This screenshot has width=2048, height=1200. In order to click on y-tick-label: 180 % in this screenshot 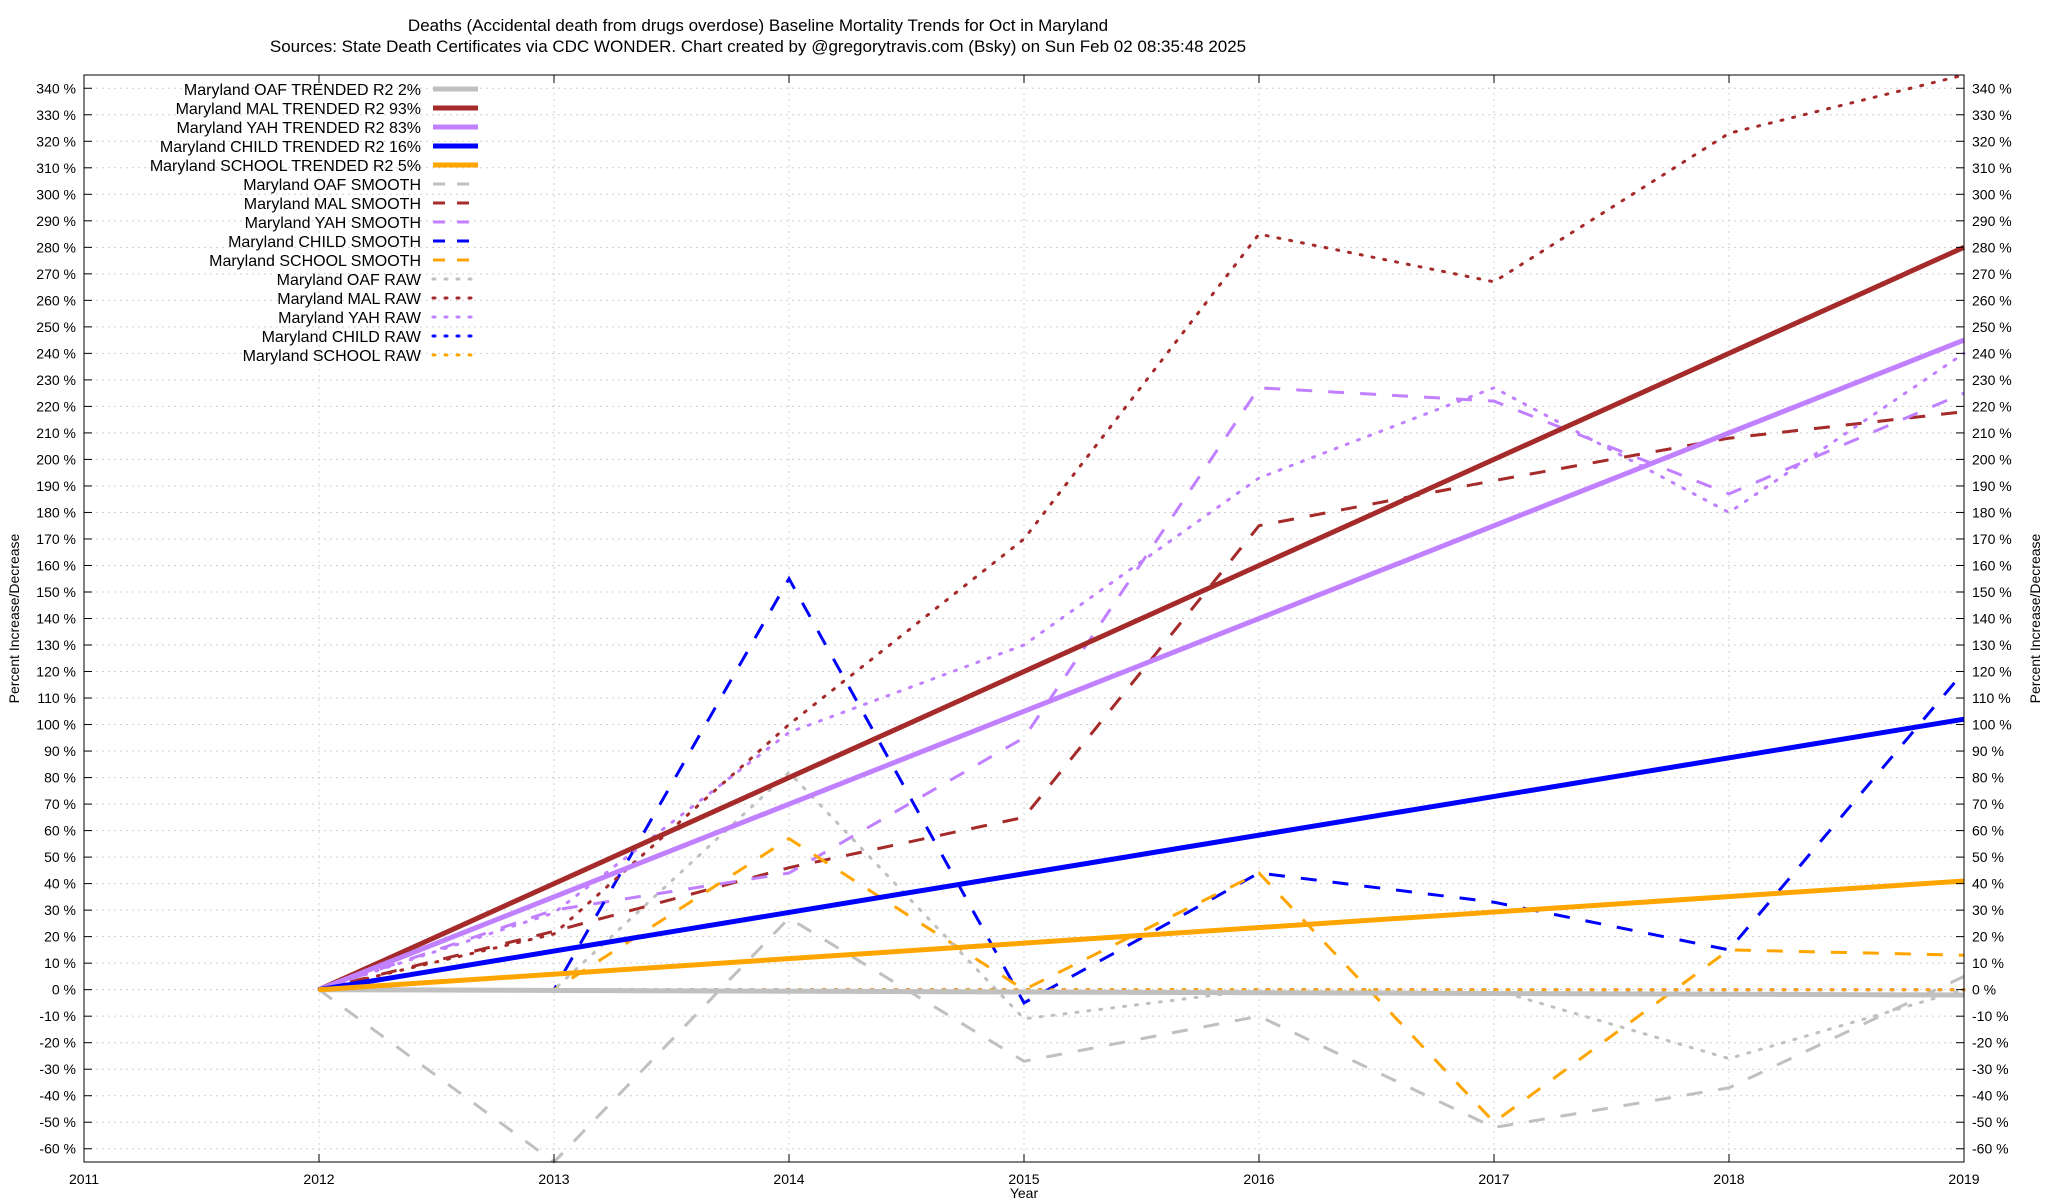, I will do `click(56, 512)`.